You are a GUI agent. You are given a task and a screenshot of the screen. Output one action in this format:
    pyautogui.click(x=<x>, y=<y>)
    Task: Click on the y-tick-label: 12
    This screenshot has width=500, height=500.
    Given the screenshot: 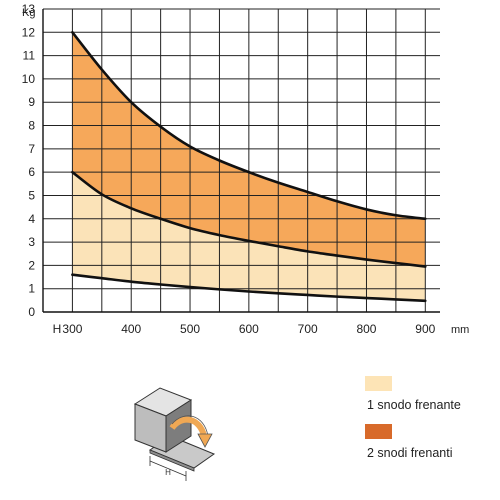 What is the action you would take?
    pyautogui.click(x=29, y=32)
    